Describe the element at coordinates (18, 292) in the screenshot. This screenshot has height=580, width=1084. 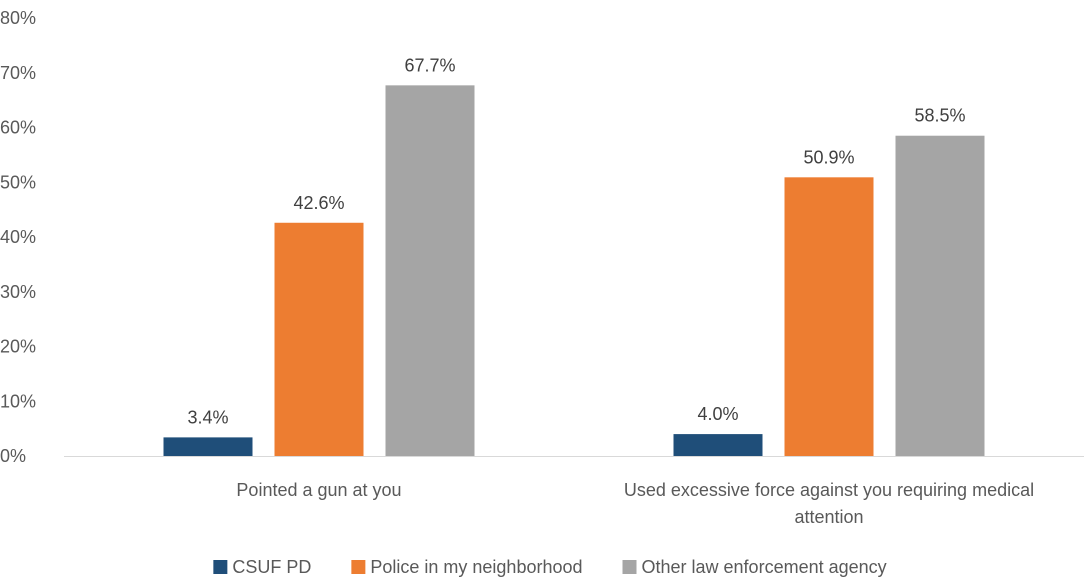
I see `y-tick-label: 30%` at that location.